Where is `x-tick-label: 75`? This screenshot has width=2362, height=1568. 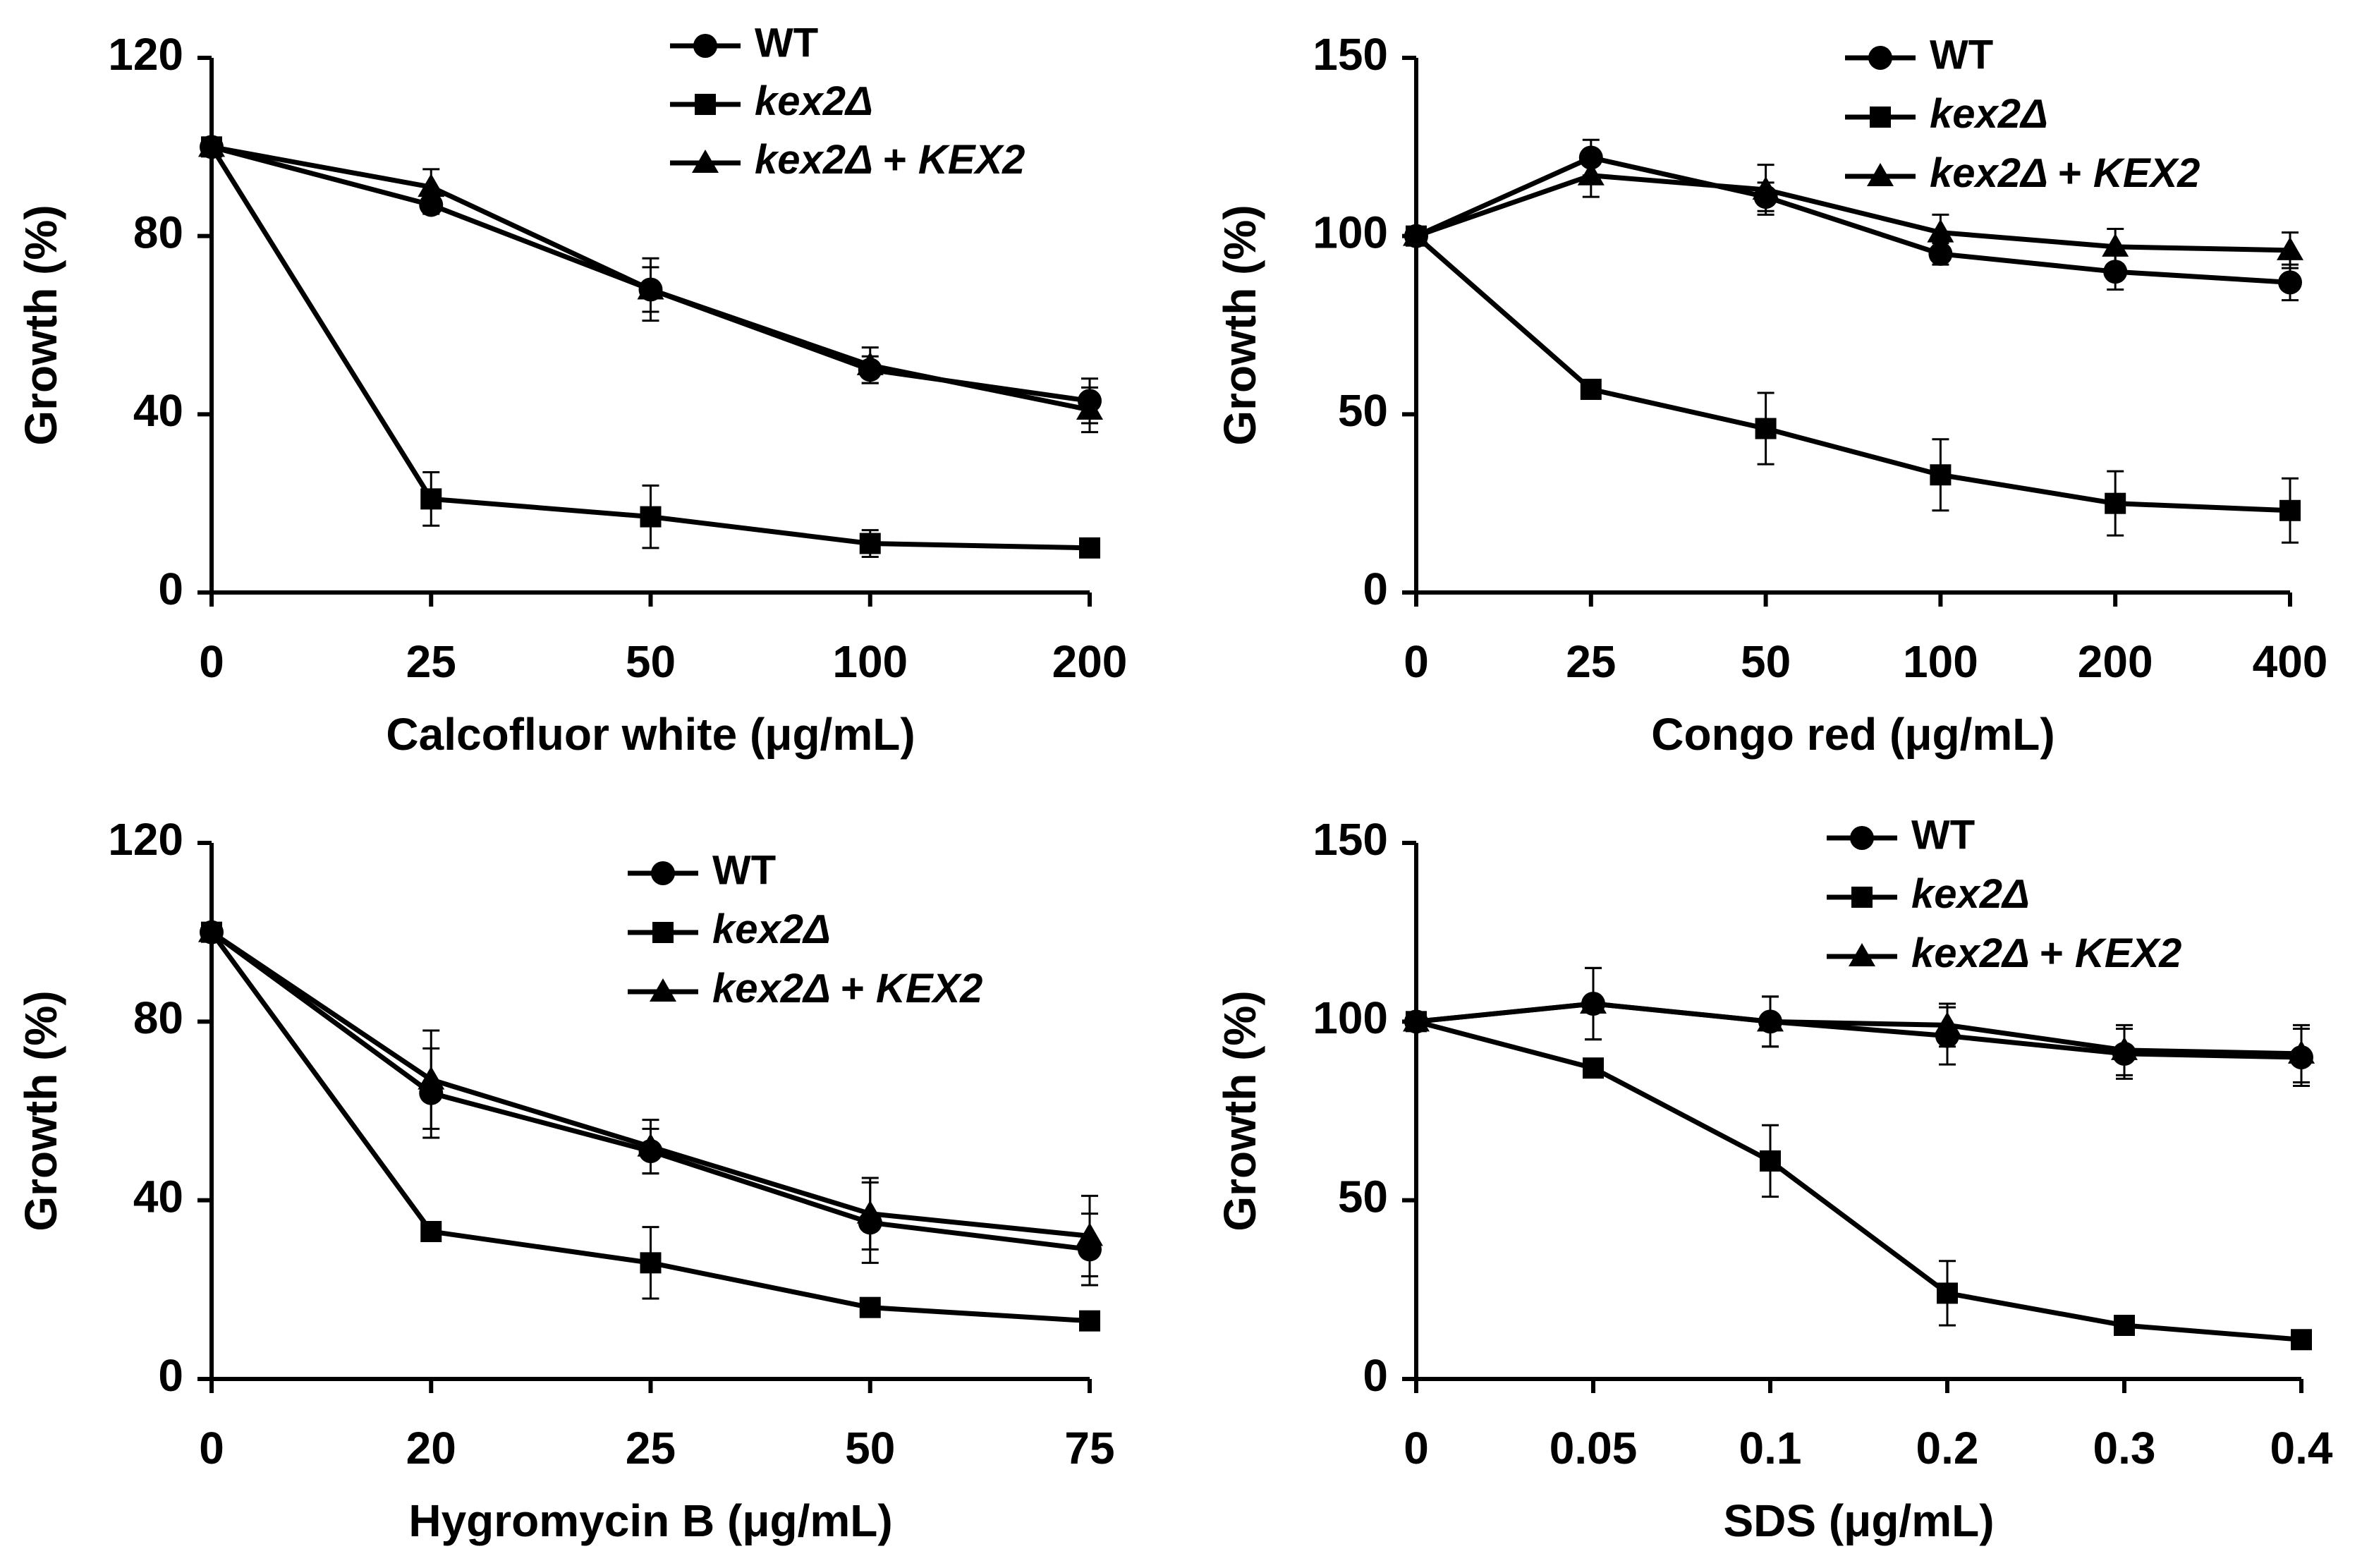
x-tick-label: 75 is located at coordinates (1089, 1448).